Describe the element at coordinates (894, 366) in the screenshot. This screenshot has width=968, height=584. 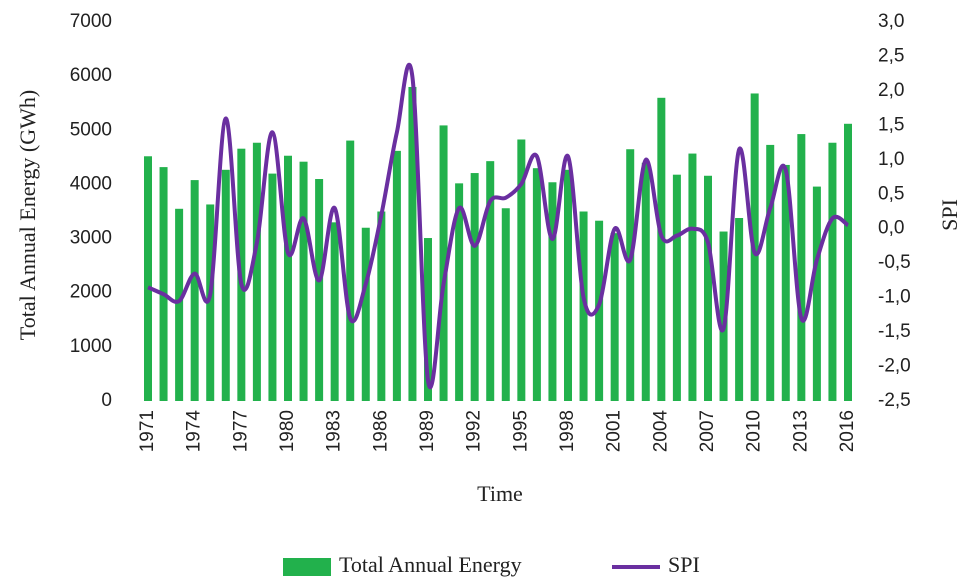
I see `y2-tick-label: -2,0` at that location.